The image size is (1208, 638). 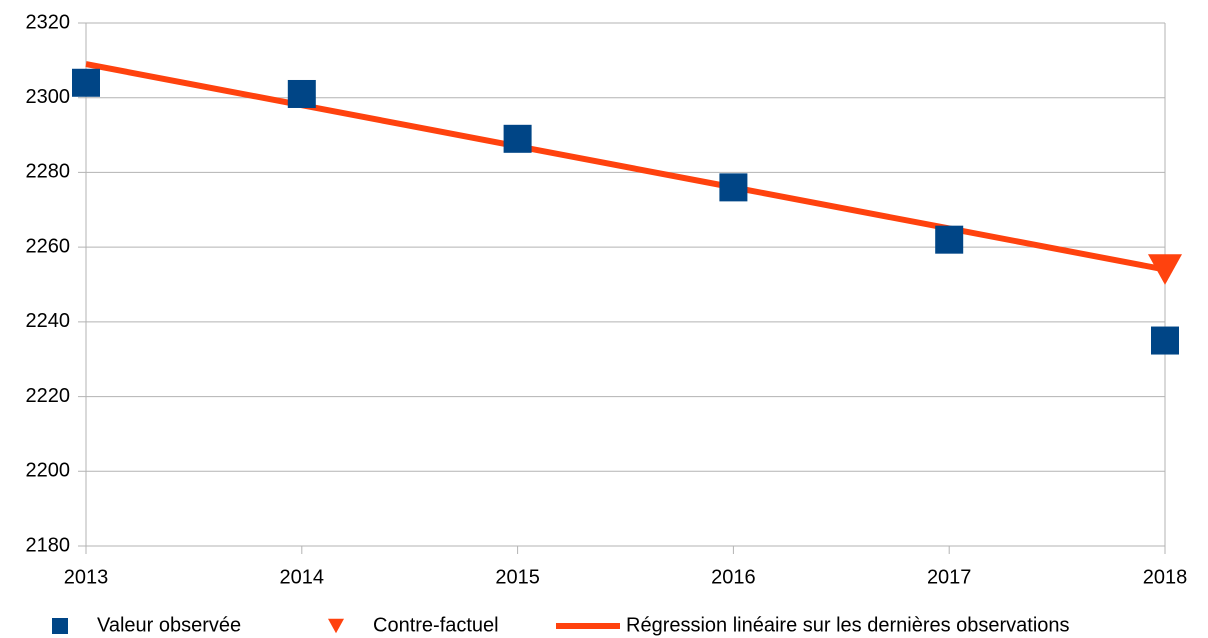 I want to click on y-tick-label: 2240, so click(x=48, y=321).